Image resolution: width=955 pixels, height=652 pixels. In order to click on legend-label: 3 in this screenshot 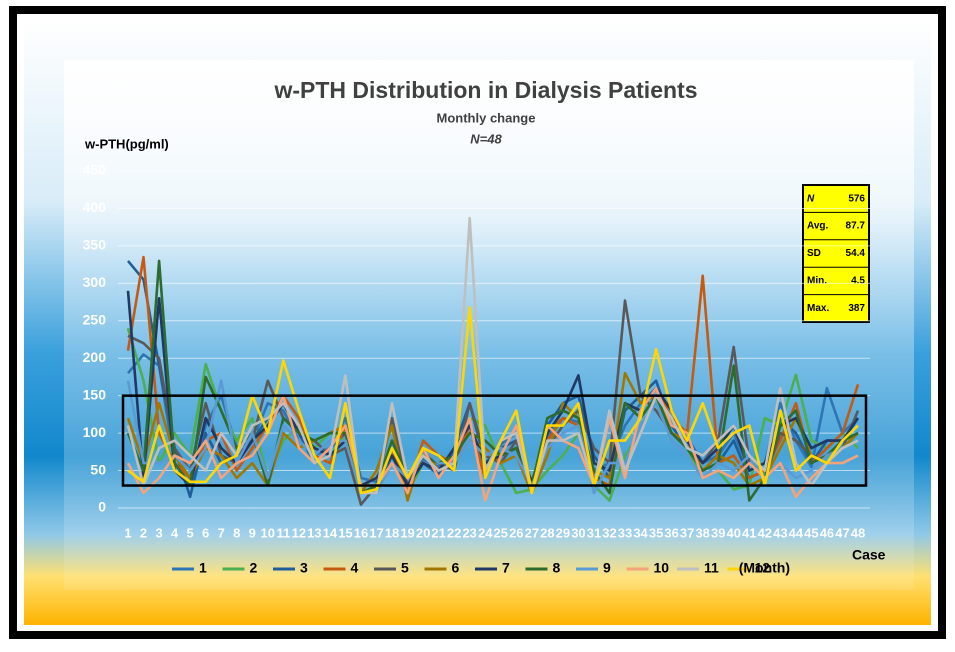, I will do `click(304, 568)`.